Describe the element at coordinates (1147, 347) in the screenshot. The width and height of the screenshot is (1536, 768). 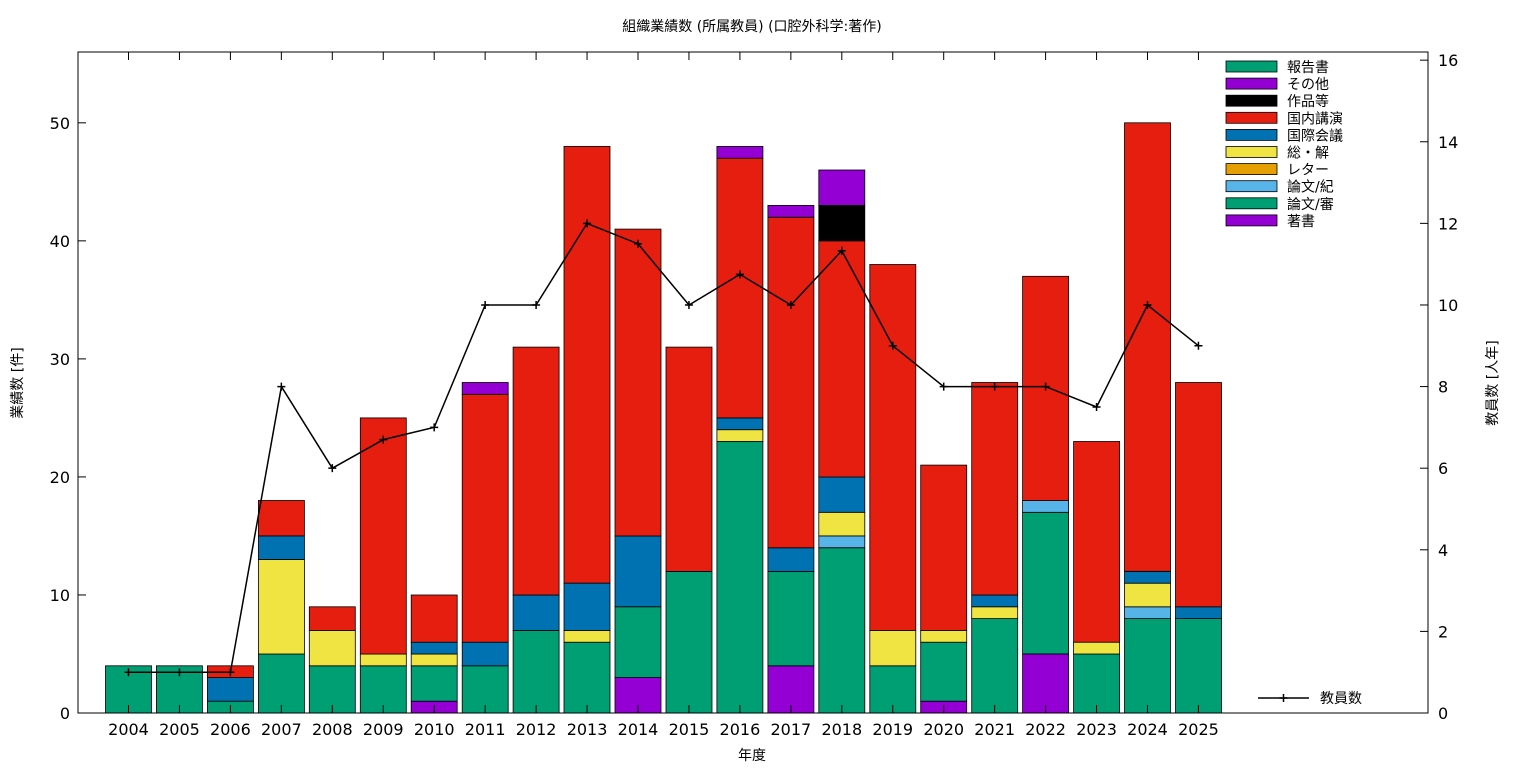
I see `bar-2024-国内講演` at that location.